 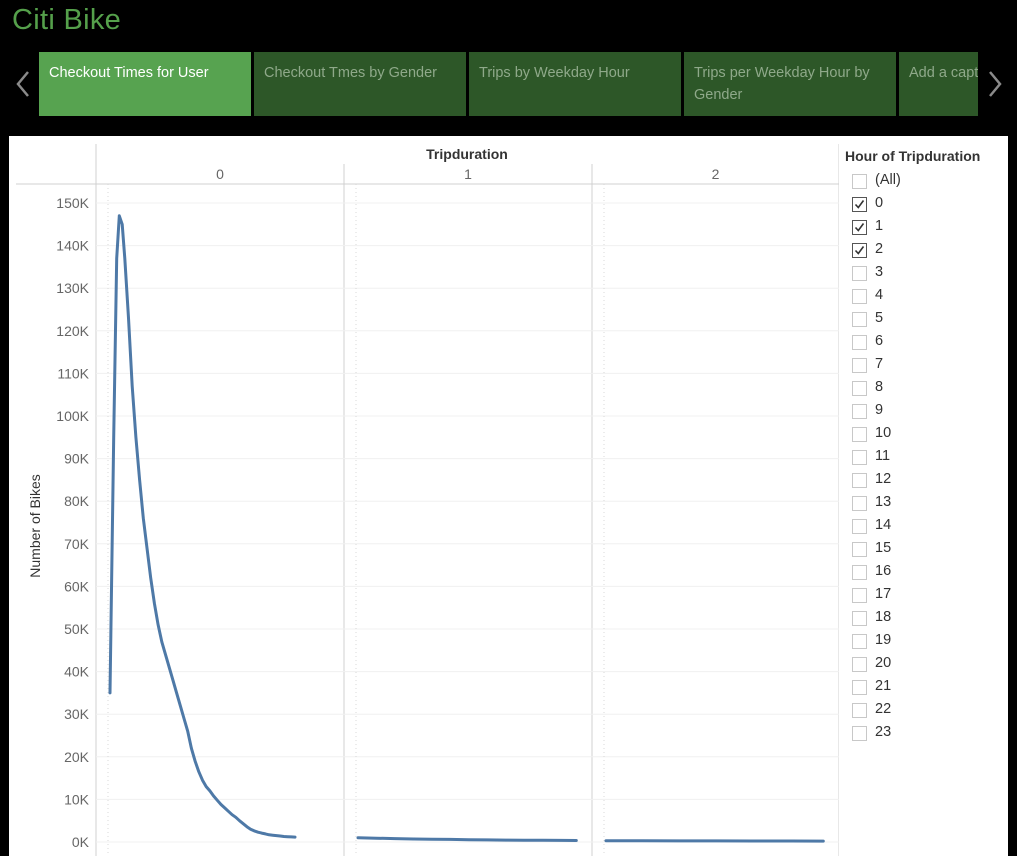 I want to click on y-tick-label: 10K, so click(x=77, y=799).